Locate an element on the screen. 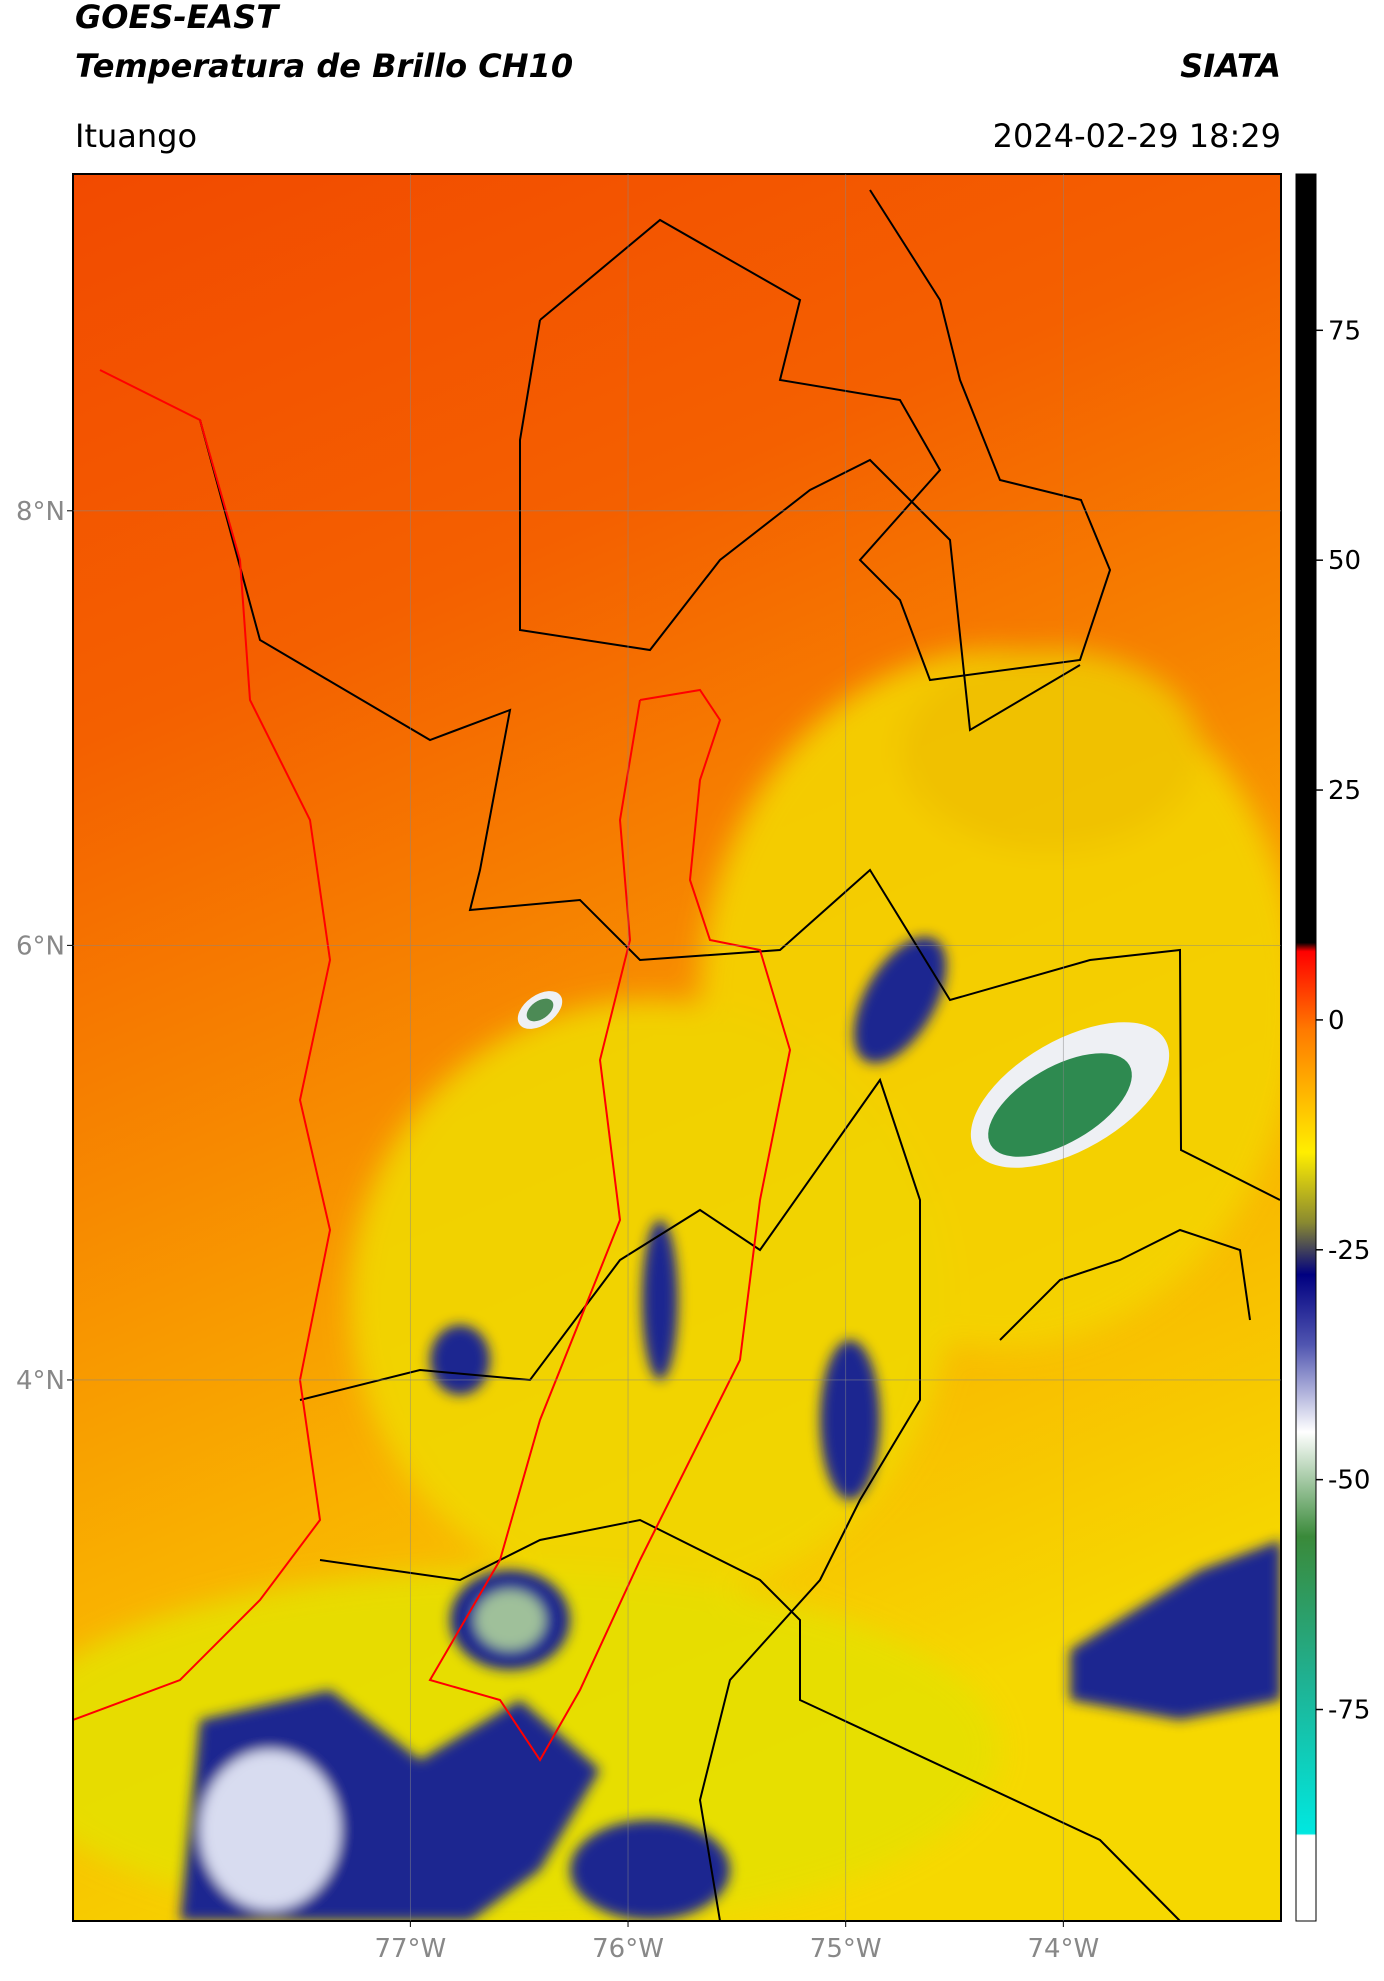 This screenshot has width=1384, height=1981. colorbar-tick-label: 25 is located at coordinates (1344, 791).